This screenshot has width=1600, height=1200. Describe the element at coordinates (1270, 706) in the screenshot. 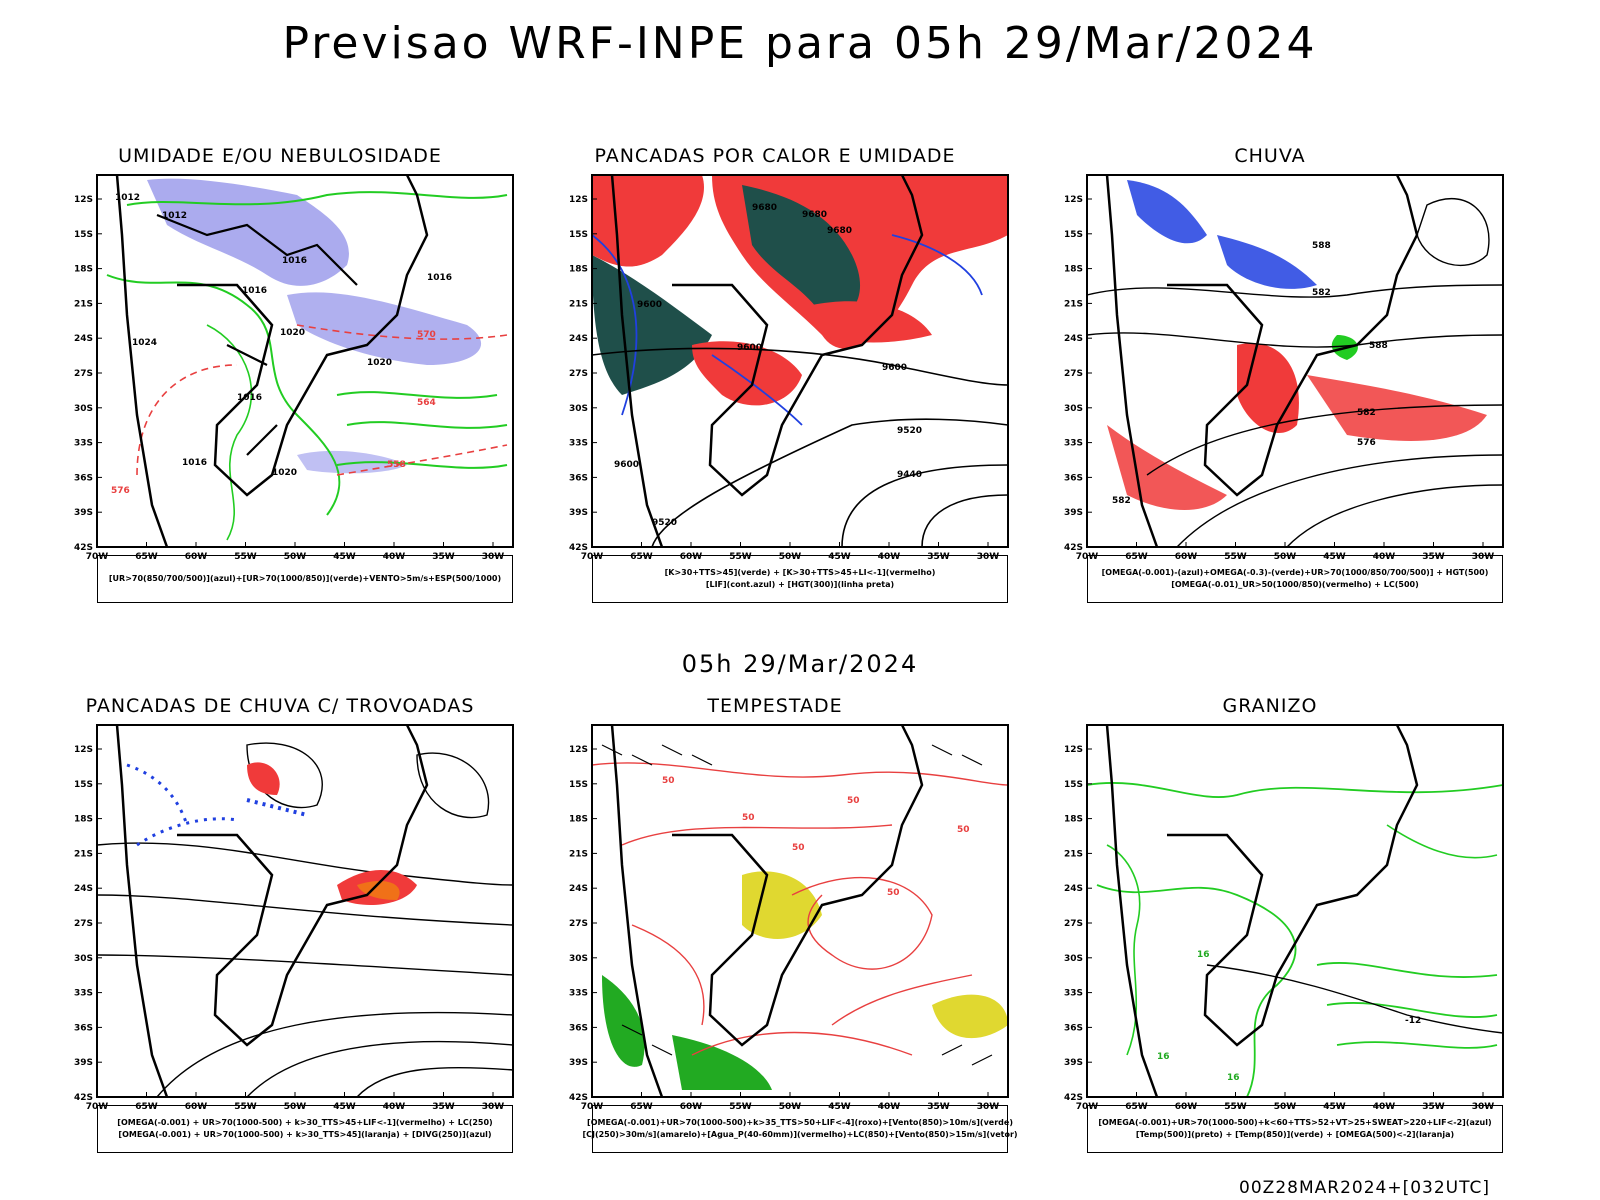

I see `panel-title: GRANIZO` at that location.